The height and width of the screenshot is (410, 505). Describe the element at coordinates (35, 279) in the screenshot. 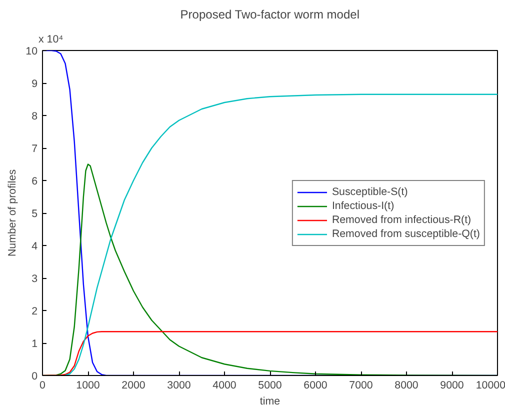

I see `y-tick-label: 3` at that location.